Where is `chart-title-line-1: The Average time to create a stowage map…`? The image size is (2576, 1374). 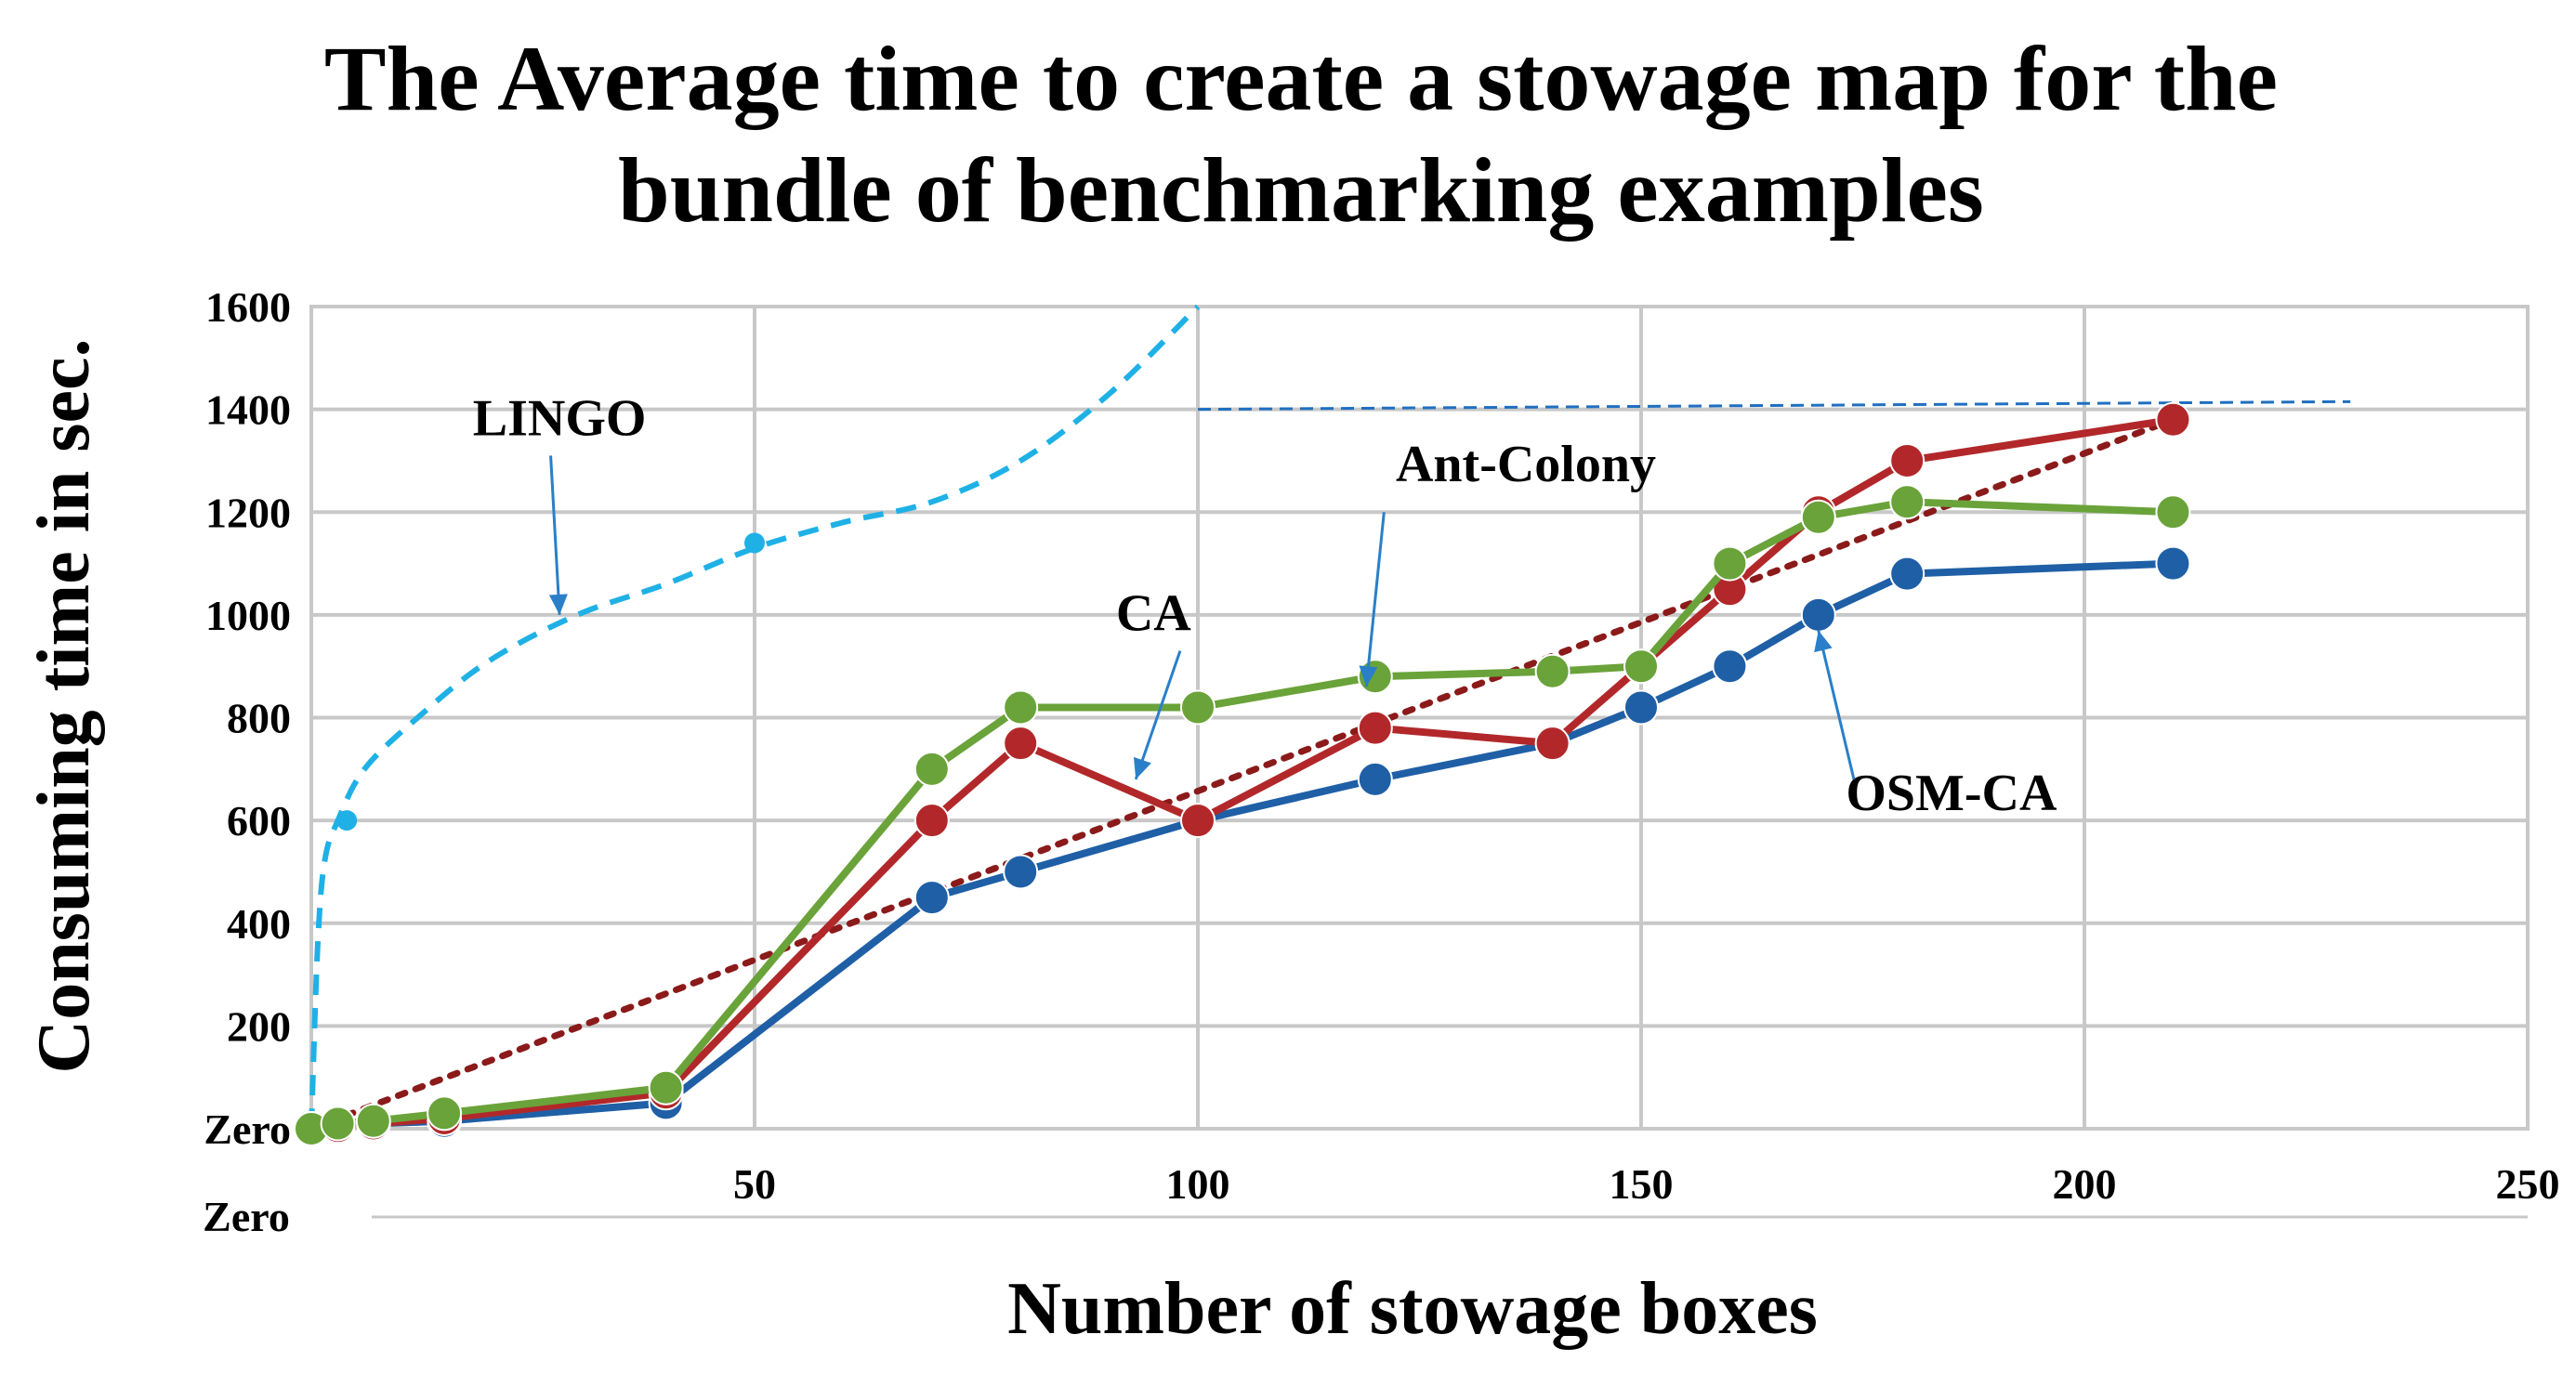
chart-title-line-1: The Average time to create a stowage map… is located at coordinates (1301, 78).